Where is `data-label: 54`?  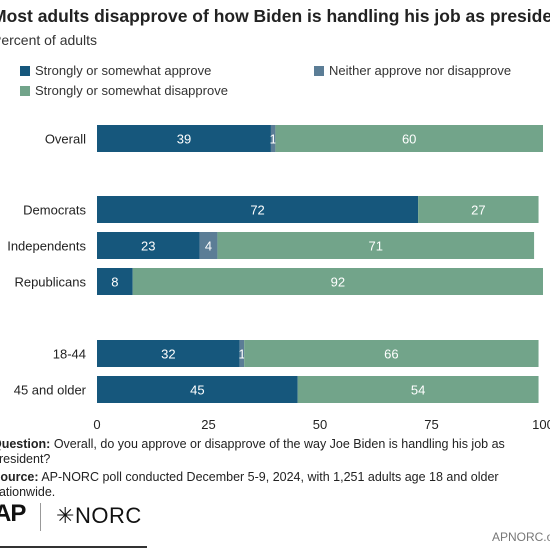
data-label: 54 is located at coordinates (418, 390).